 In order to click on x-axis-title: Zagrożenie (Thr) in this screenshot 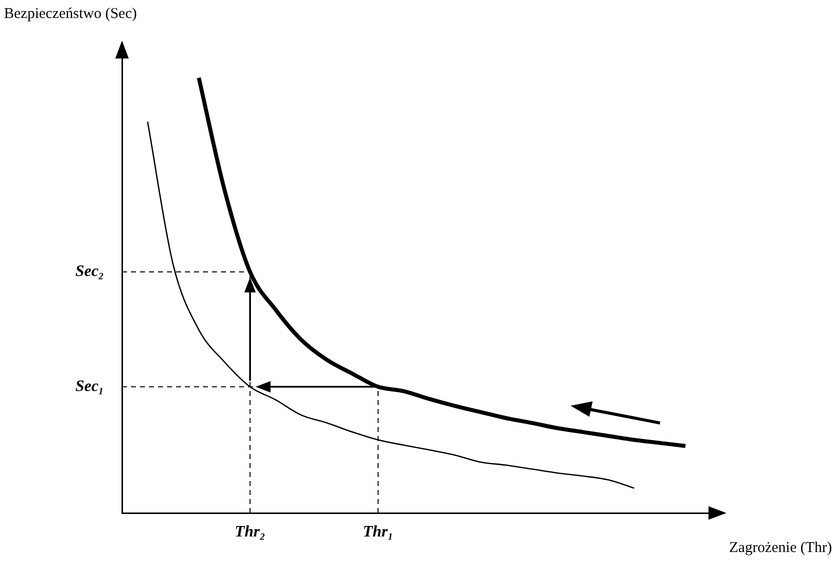, I will do `click(780, 548)`.